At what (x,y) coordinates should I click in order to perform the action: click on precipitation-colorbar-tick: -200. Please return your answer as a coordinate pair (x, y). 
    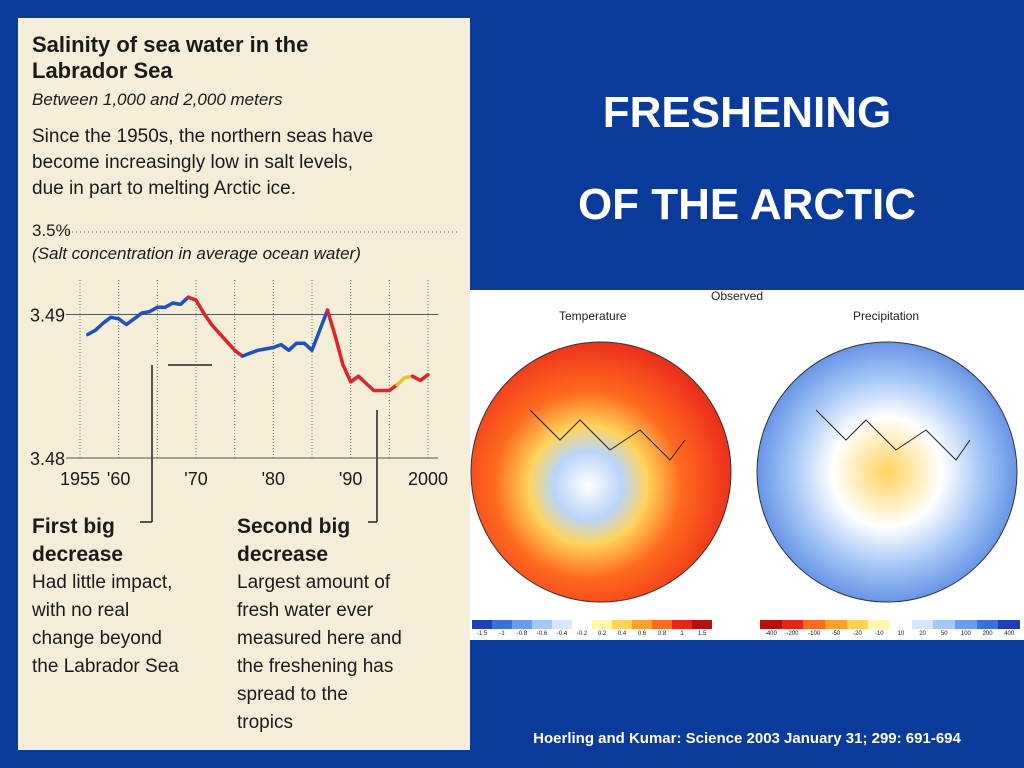
    Looking at the image, I should click on (792, 634).